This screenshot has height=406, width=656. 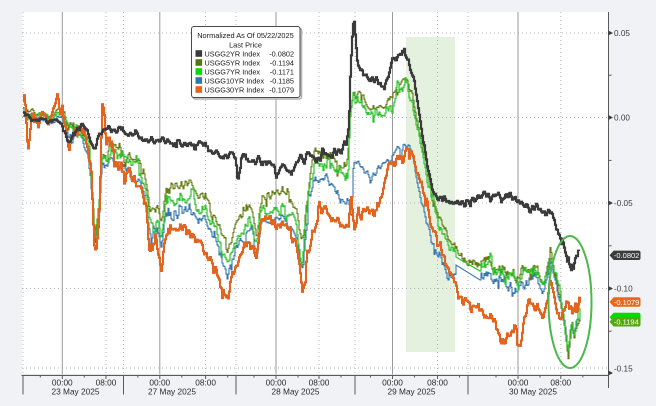 What do you see at coordinates (233, 71) in the screenshot?
I see `svg-text: USGG7YR Index` at bounding box center [233, 71].